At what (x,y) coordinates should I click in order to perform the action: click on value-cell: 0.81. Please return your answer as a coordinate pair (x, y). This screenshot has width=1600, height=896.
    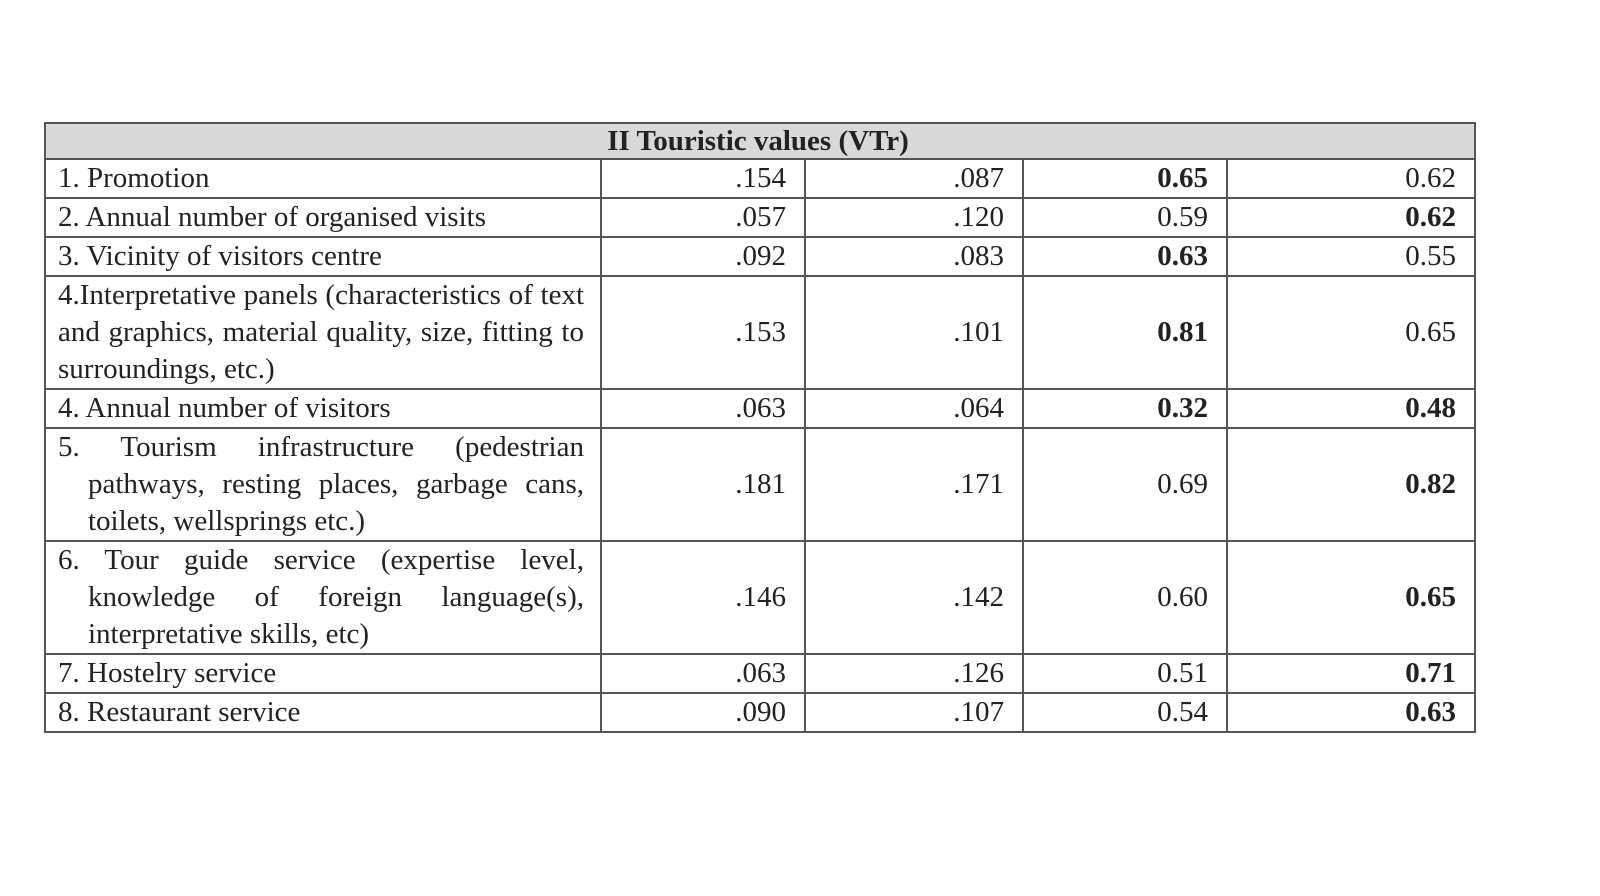
    Looking at the image, I should click on (1125, 332).